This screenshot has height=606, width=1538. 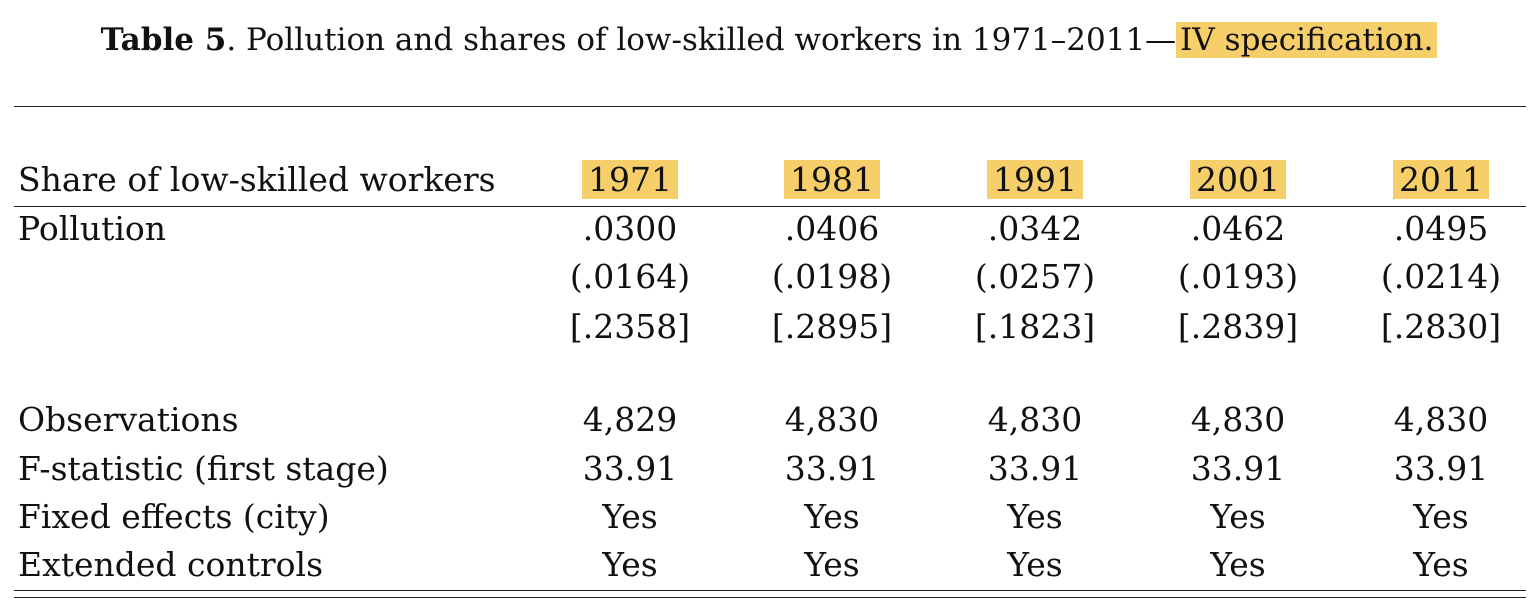 What do you see at coordinates (832, 468) in the screenshot?
I see `fstat-1981: 33.91` at bounding box center [832, 468].